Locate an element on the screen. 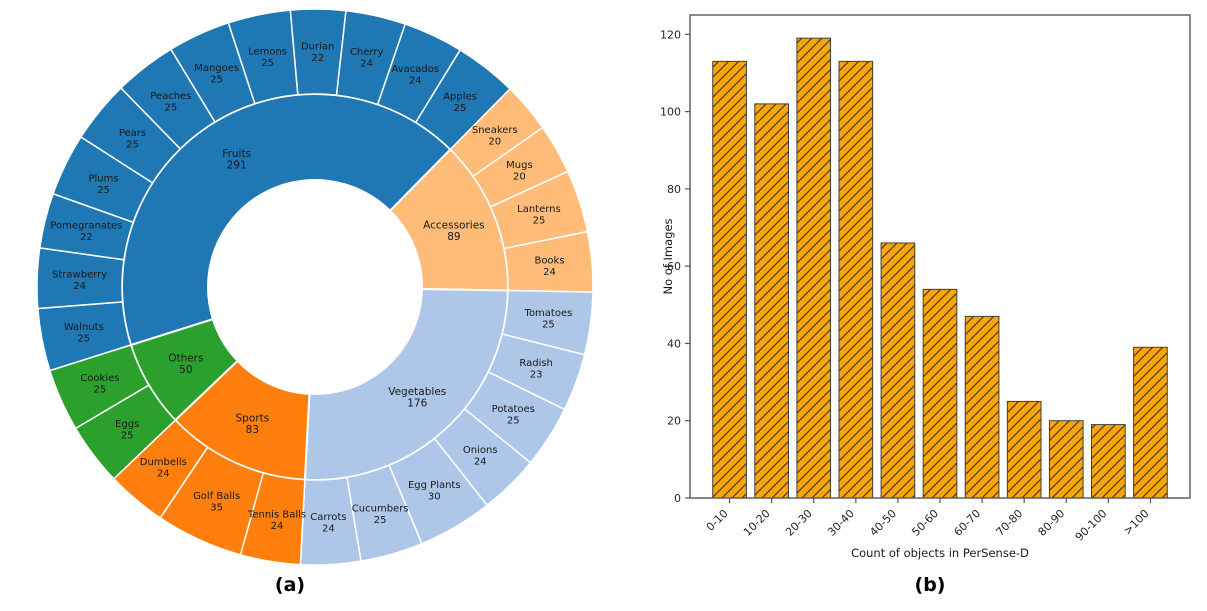  y-tick-label: 100 is located at coordinates (670, 112).